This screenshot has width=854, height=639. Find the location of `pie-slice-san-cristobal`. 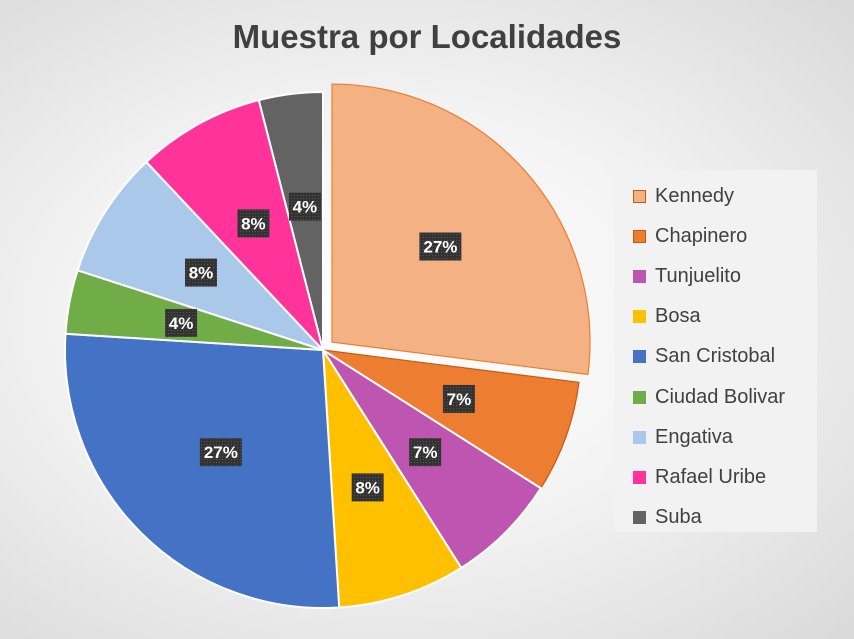

pie-slice-san-cristobal is located at coordinates (202, 470).